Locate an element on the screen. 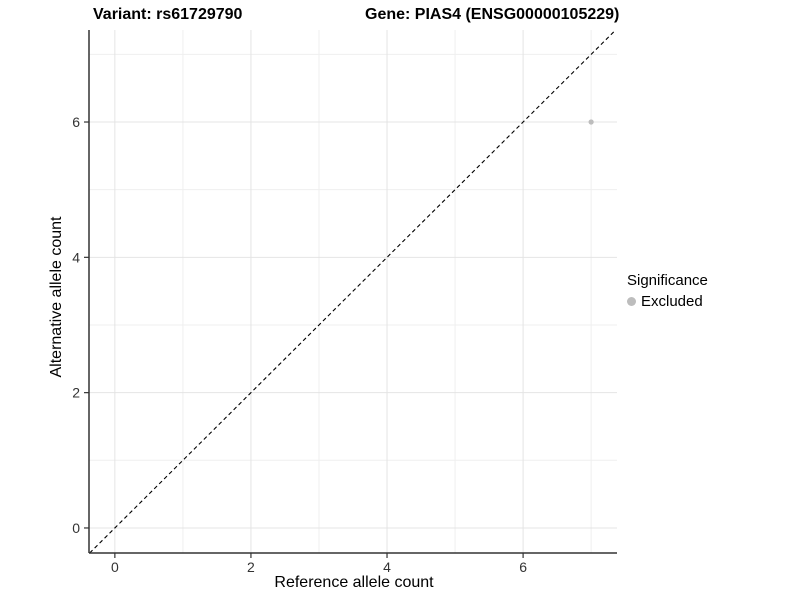  y-tick-label: 2 is located at coordinates (76, 393).